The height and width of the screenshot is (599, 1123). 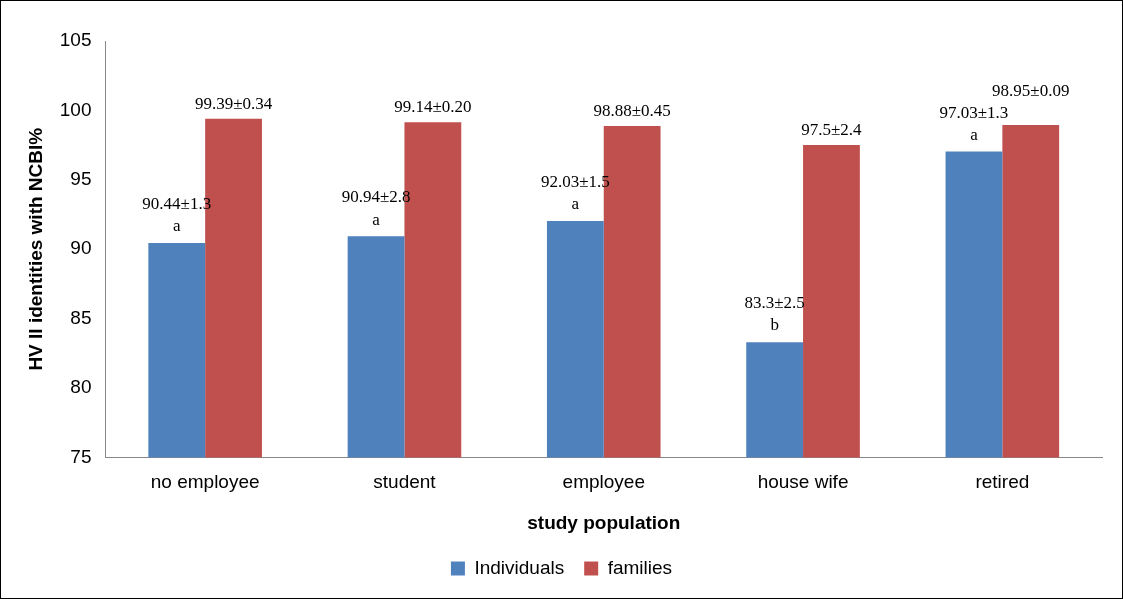 I want to click on y-axis-title: HV II identities with NCBI%, so click(x=35, y=249).